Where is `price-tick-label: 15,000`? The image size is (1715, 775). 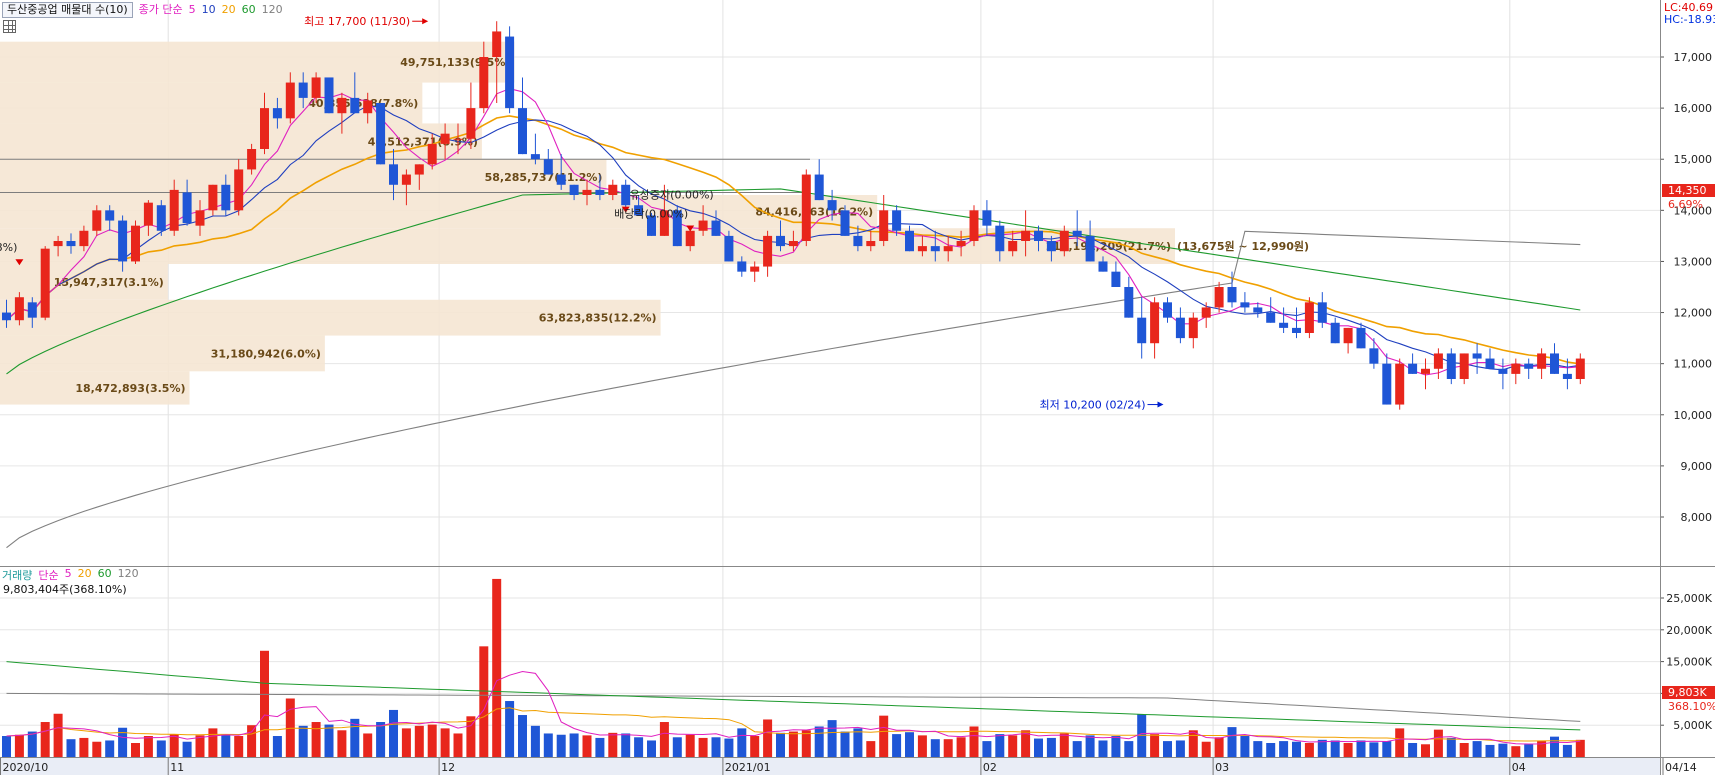 price-tick-label: 15,000 is located at coordinates (1693, 159).